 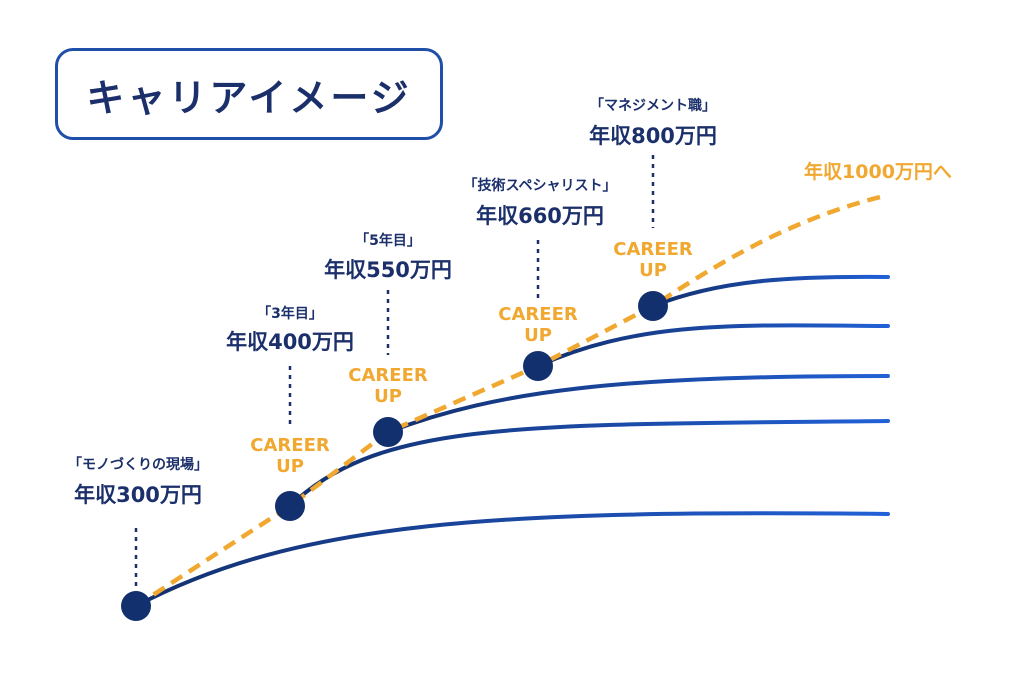 What do you see at coordinates (249, 97) in the screenshot?
I see `page-title: キャリアイメージ` at bounding box center [249, 97].